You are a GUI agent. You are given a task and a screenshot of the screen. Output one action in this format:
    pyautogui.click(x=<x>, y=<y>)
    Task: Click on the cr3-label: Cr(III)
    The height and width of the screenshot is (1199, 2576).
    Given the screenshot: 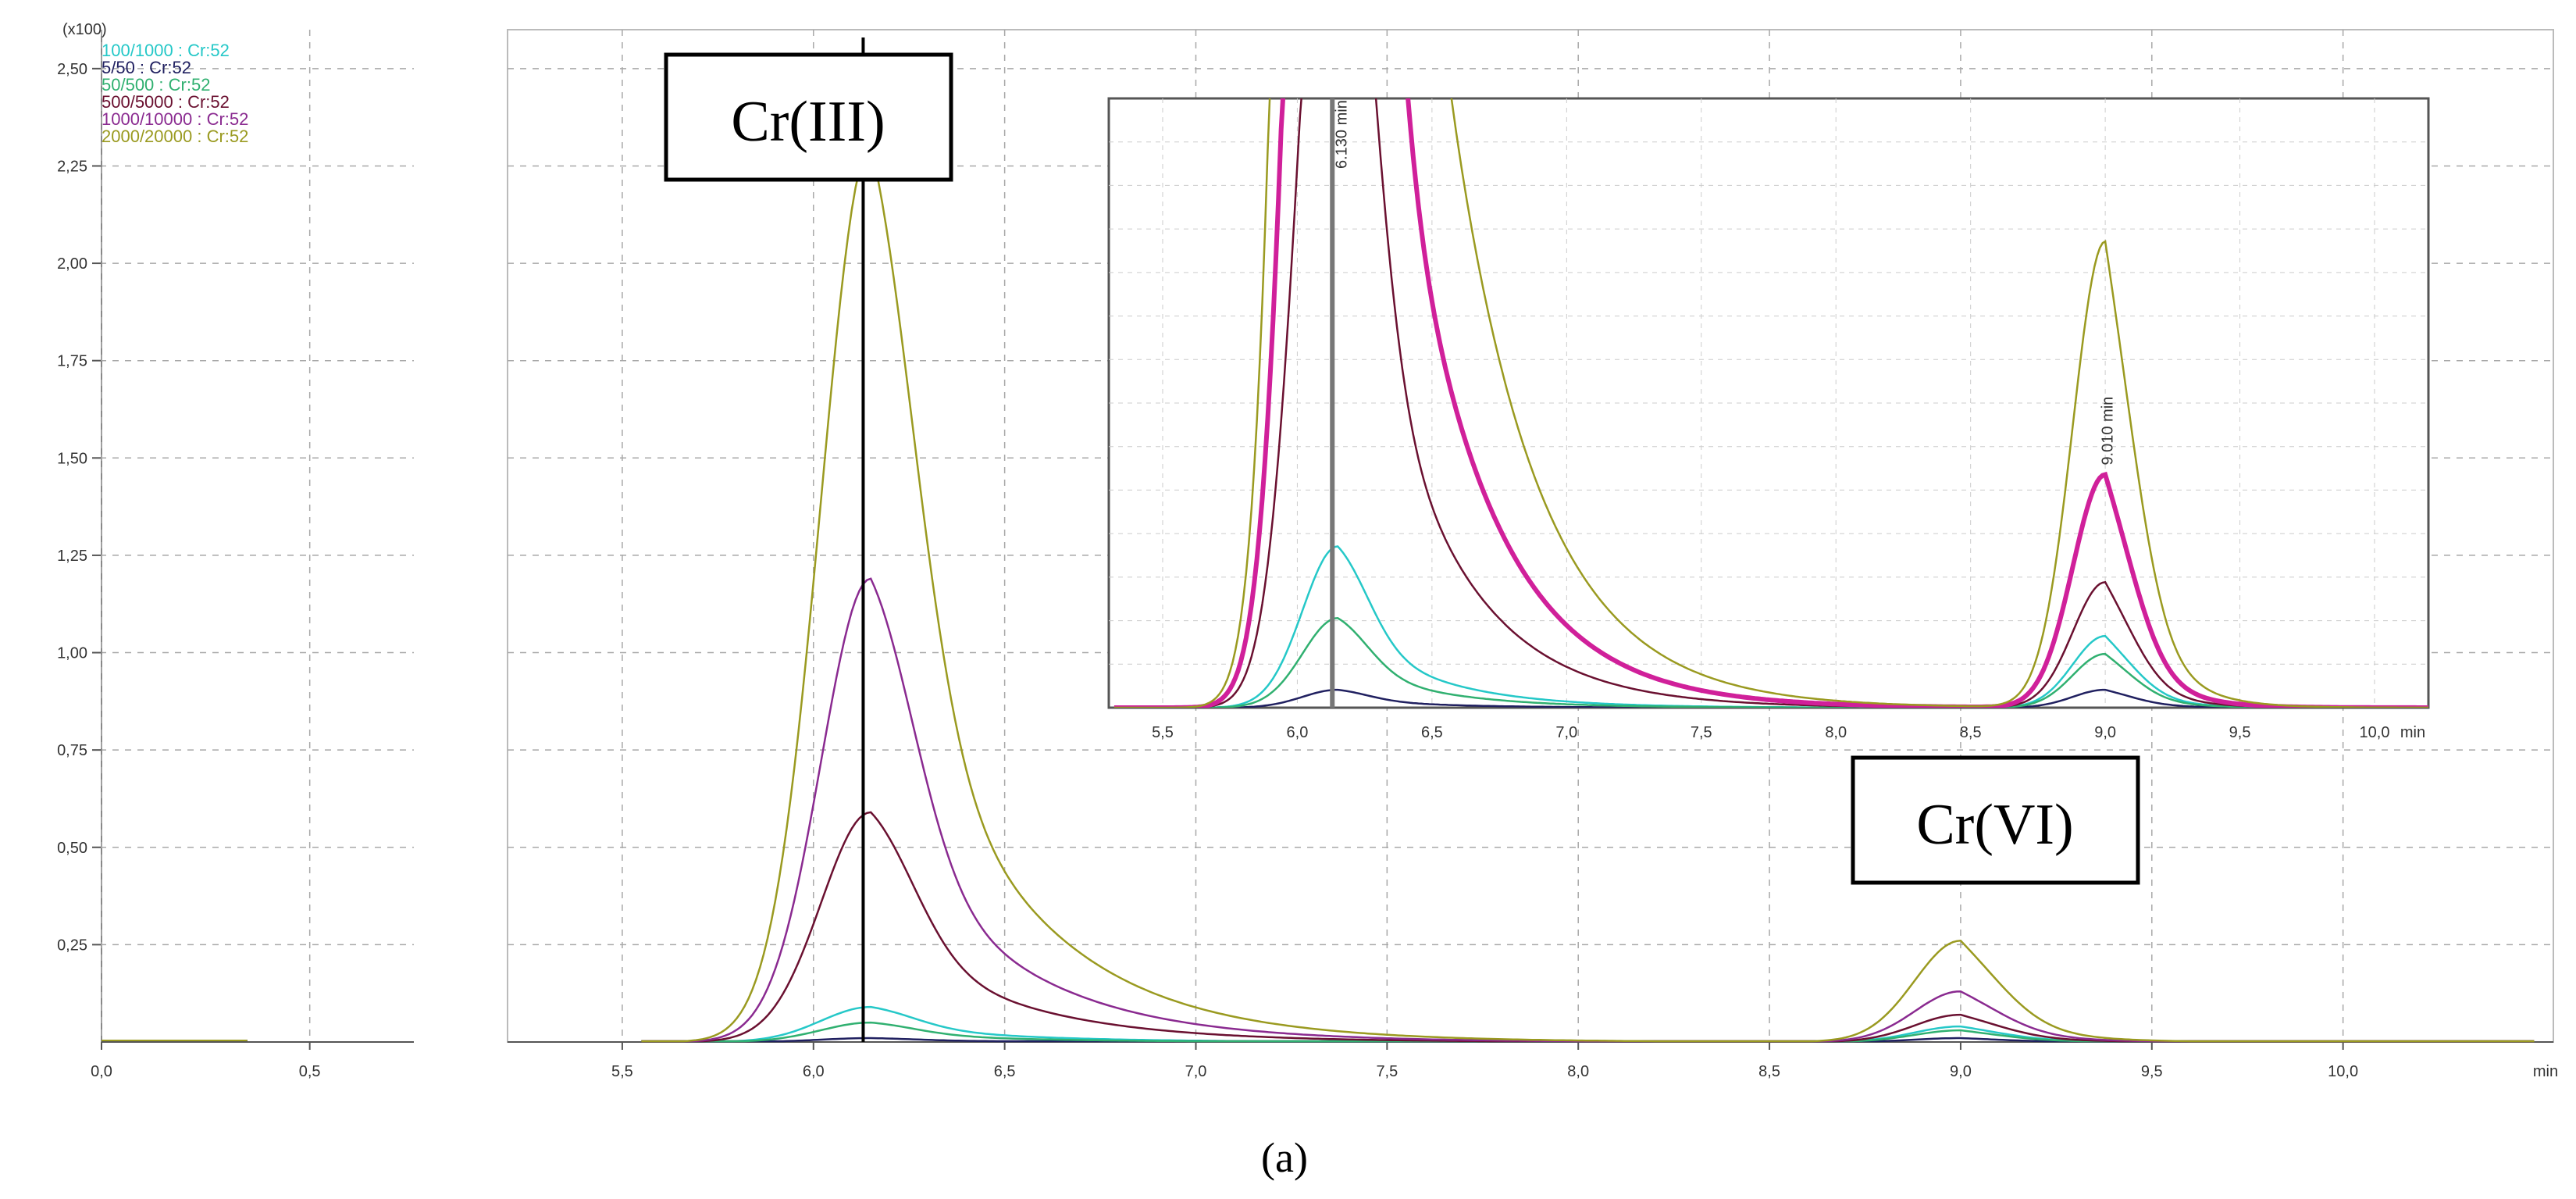 What is the action you would take?
    pyautogui.click(x=808, y=122)
    